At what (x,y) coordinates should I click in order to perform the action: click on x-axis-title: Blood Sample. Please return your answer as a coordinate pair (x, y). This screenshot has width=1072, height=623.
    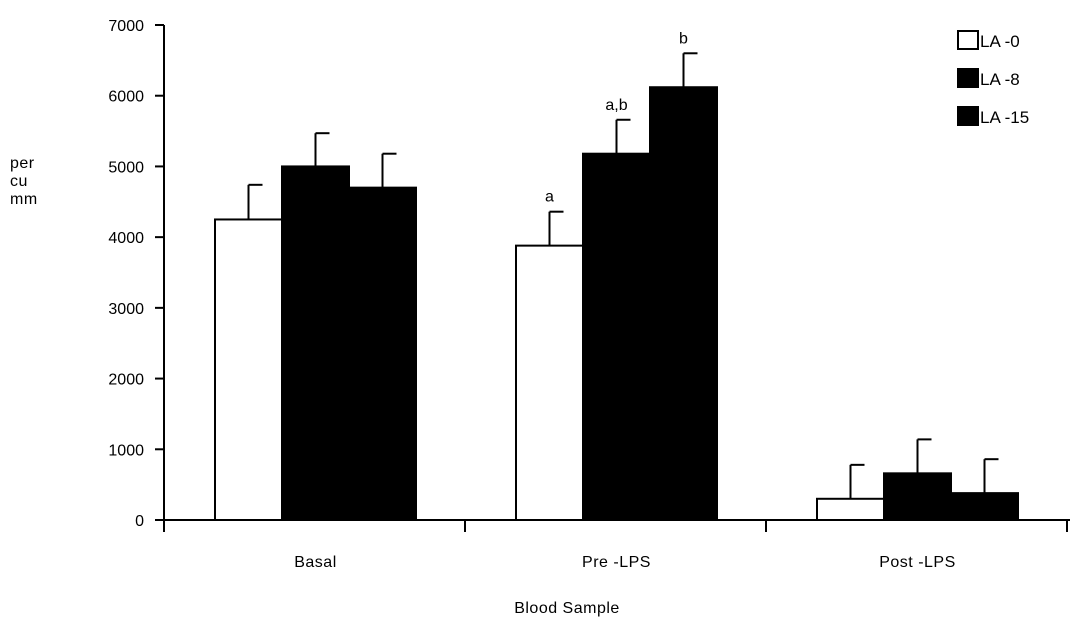
    Looking at the image, I should click on (567, 608).